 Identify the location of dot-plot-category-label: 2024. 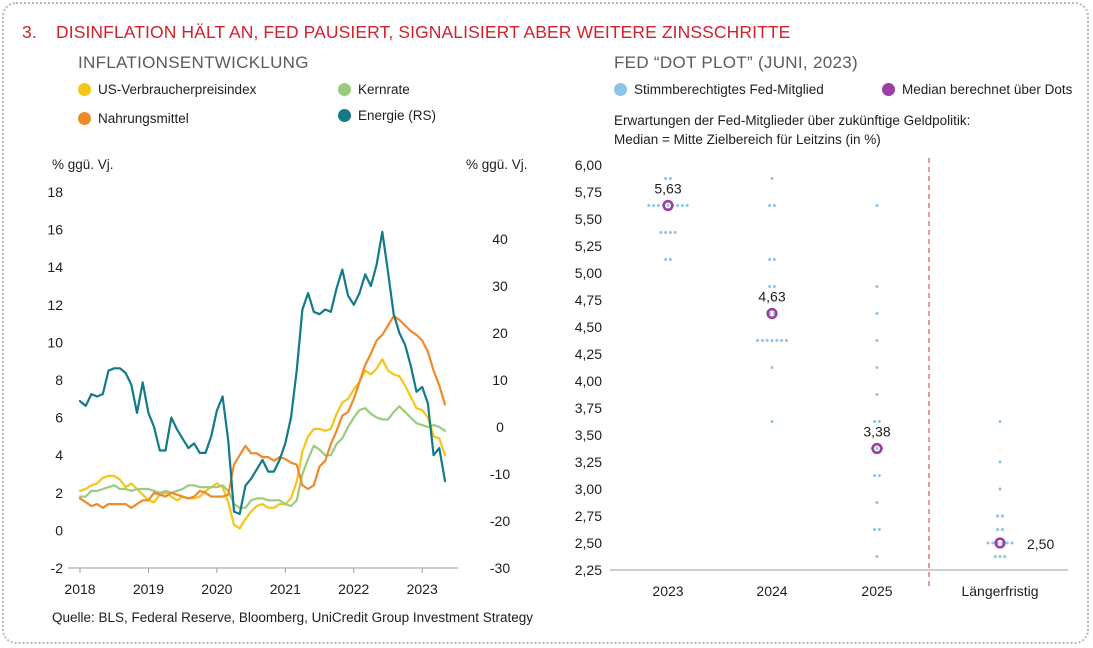
(771, 591).